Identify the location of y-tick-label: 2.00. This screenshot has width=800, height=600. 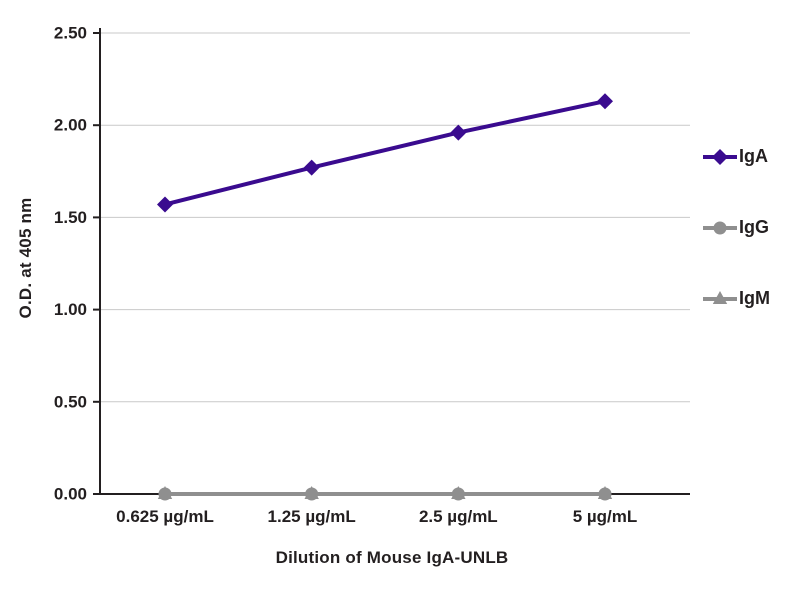
(70, 125).